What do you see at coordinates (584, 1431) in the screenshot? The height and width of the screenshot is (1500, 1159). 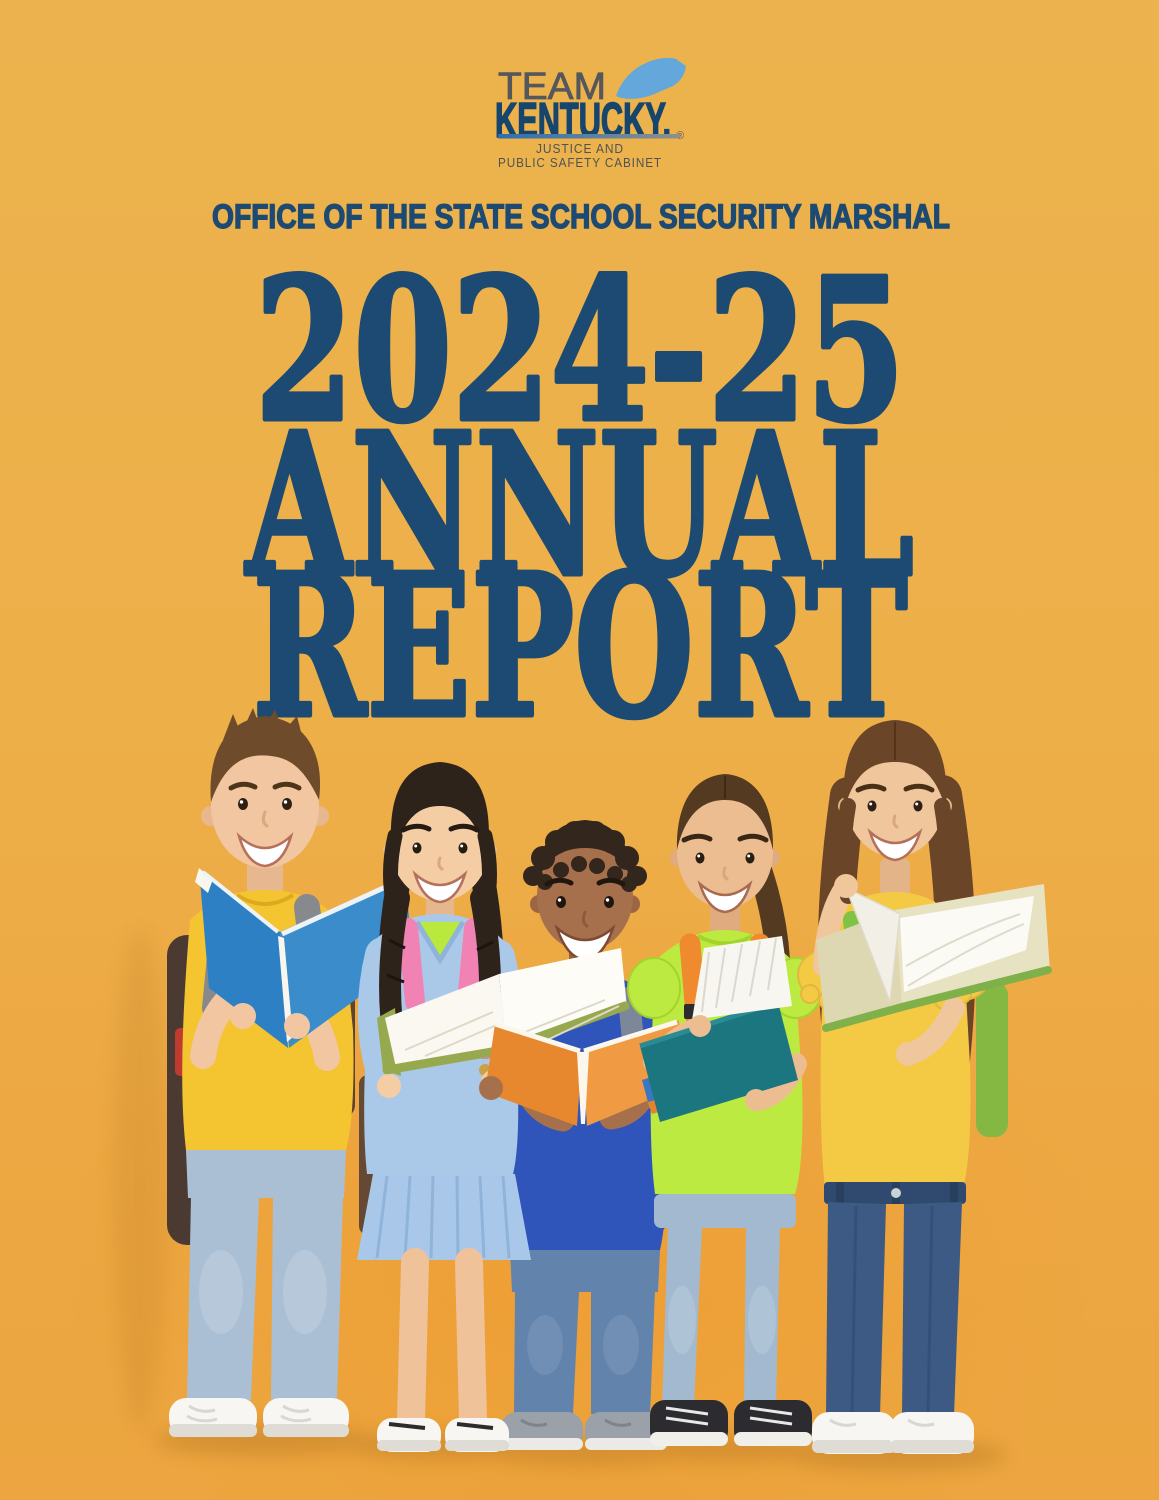 I see `gray-sneakers` at bounding box center [584, 1431].